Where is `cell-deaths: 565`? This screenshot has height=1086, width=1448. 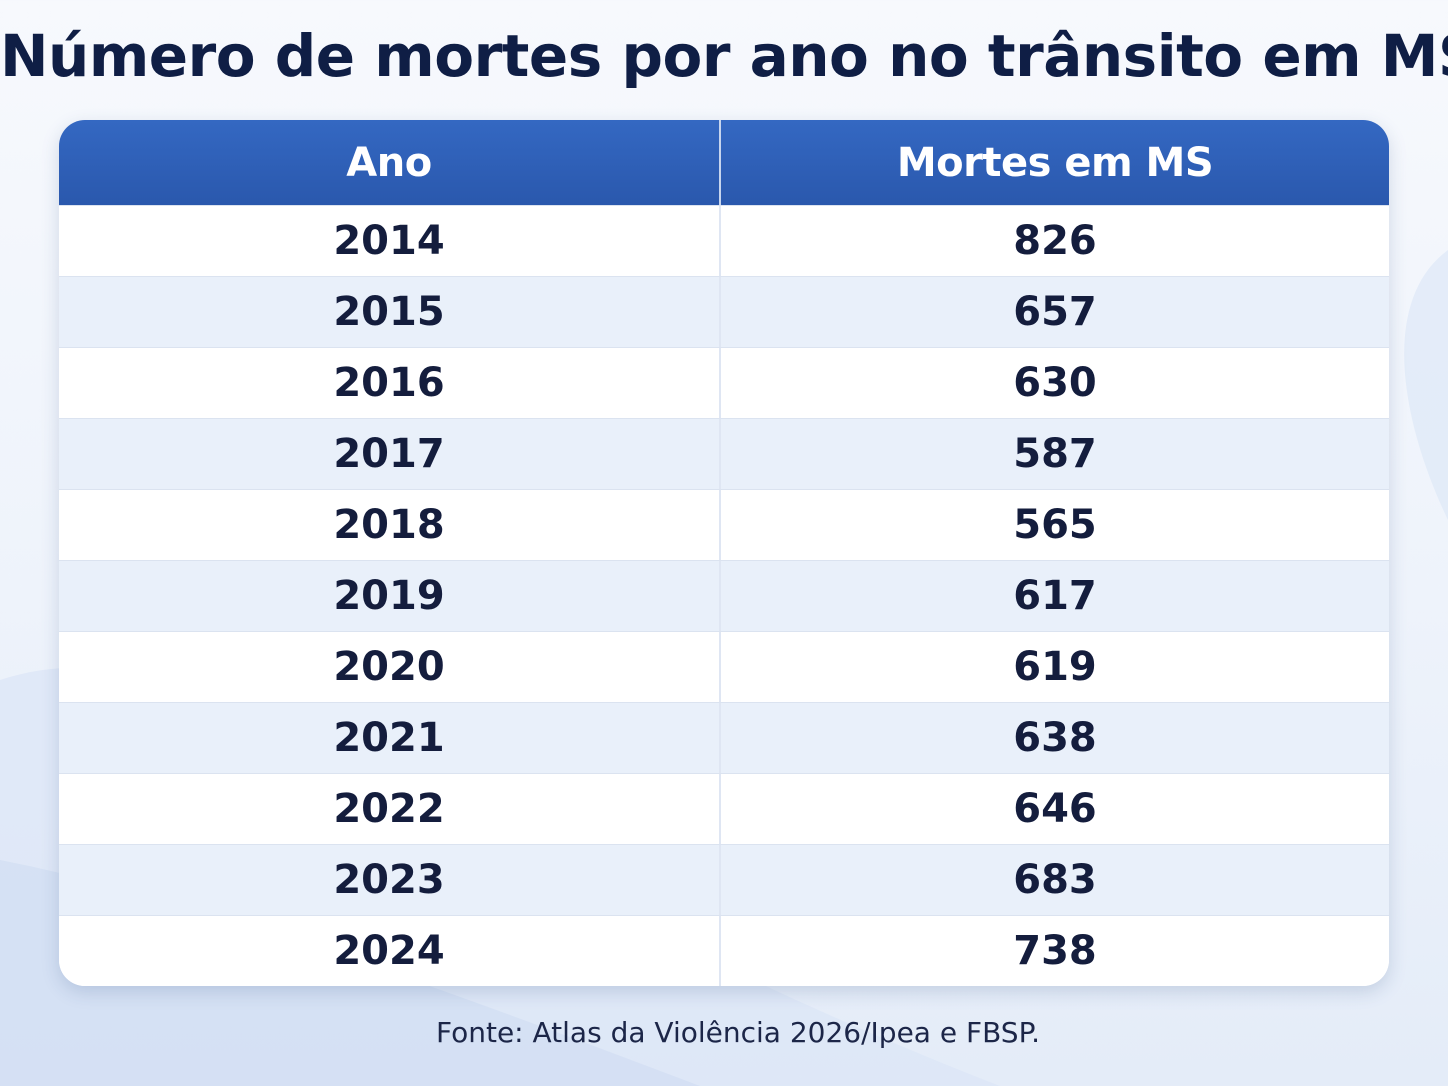
cell-deaths: 565 is located at coordinates (1055, 525).